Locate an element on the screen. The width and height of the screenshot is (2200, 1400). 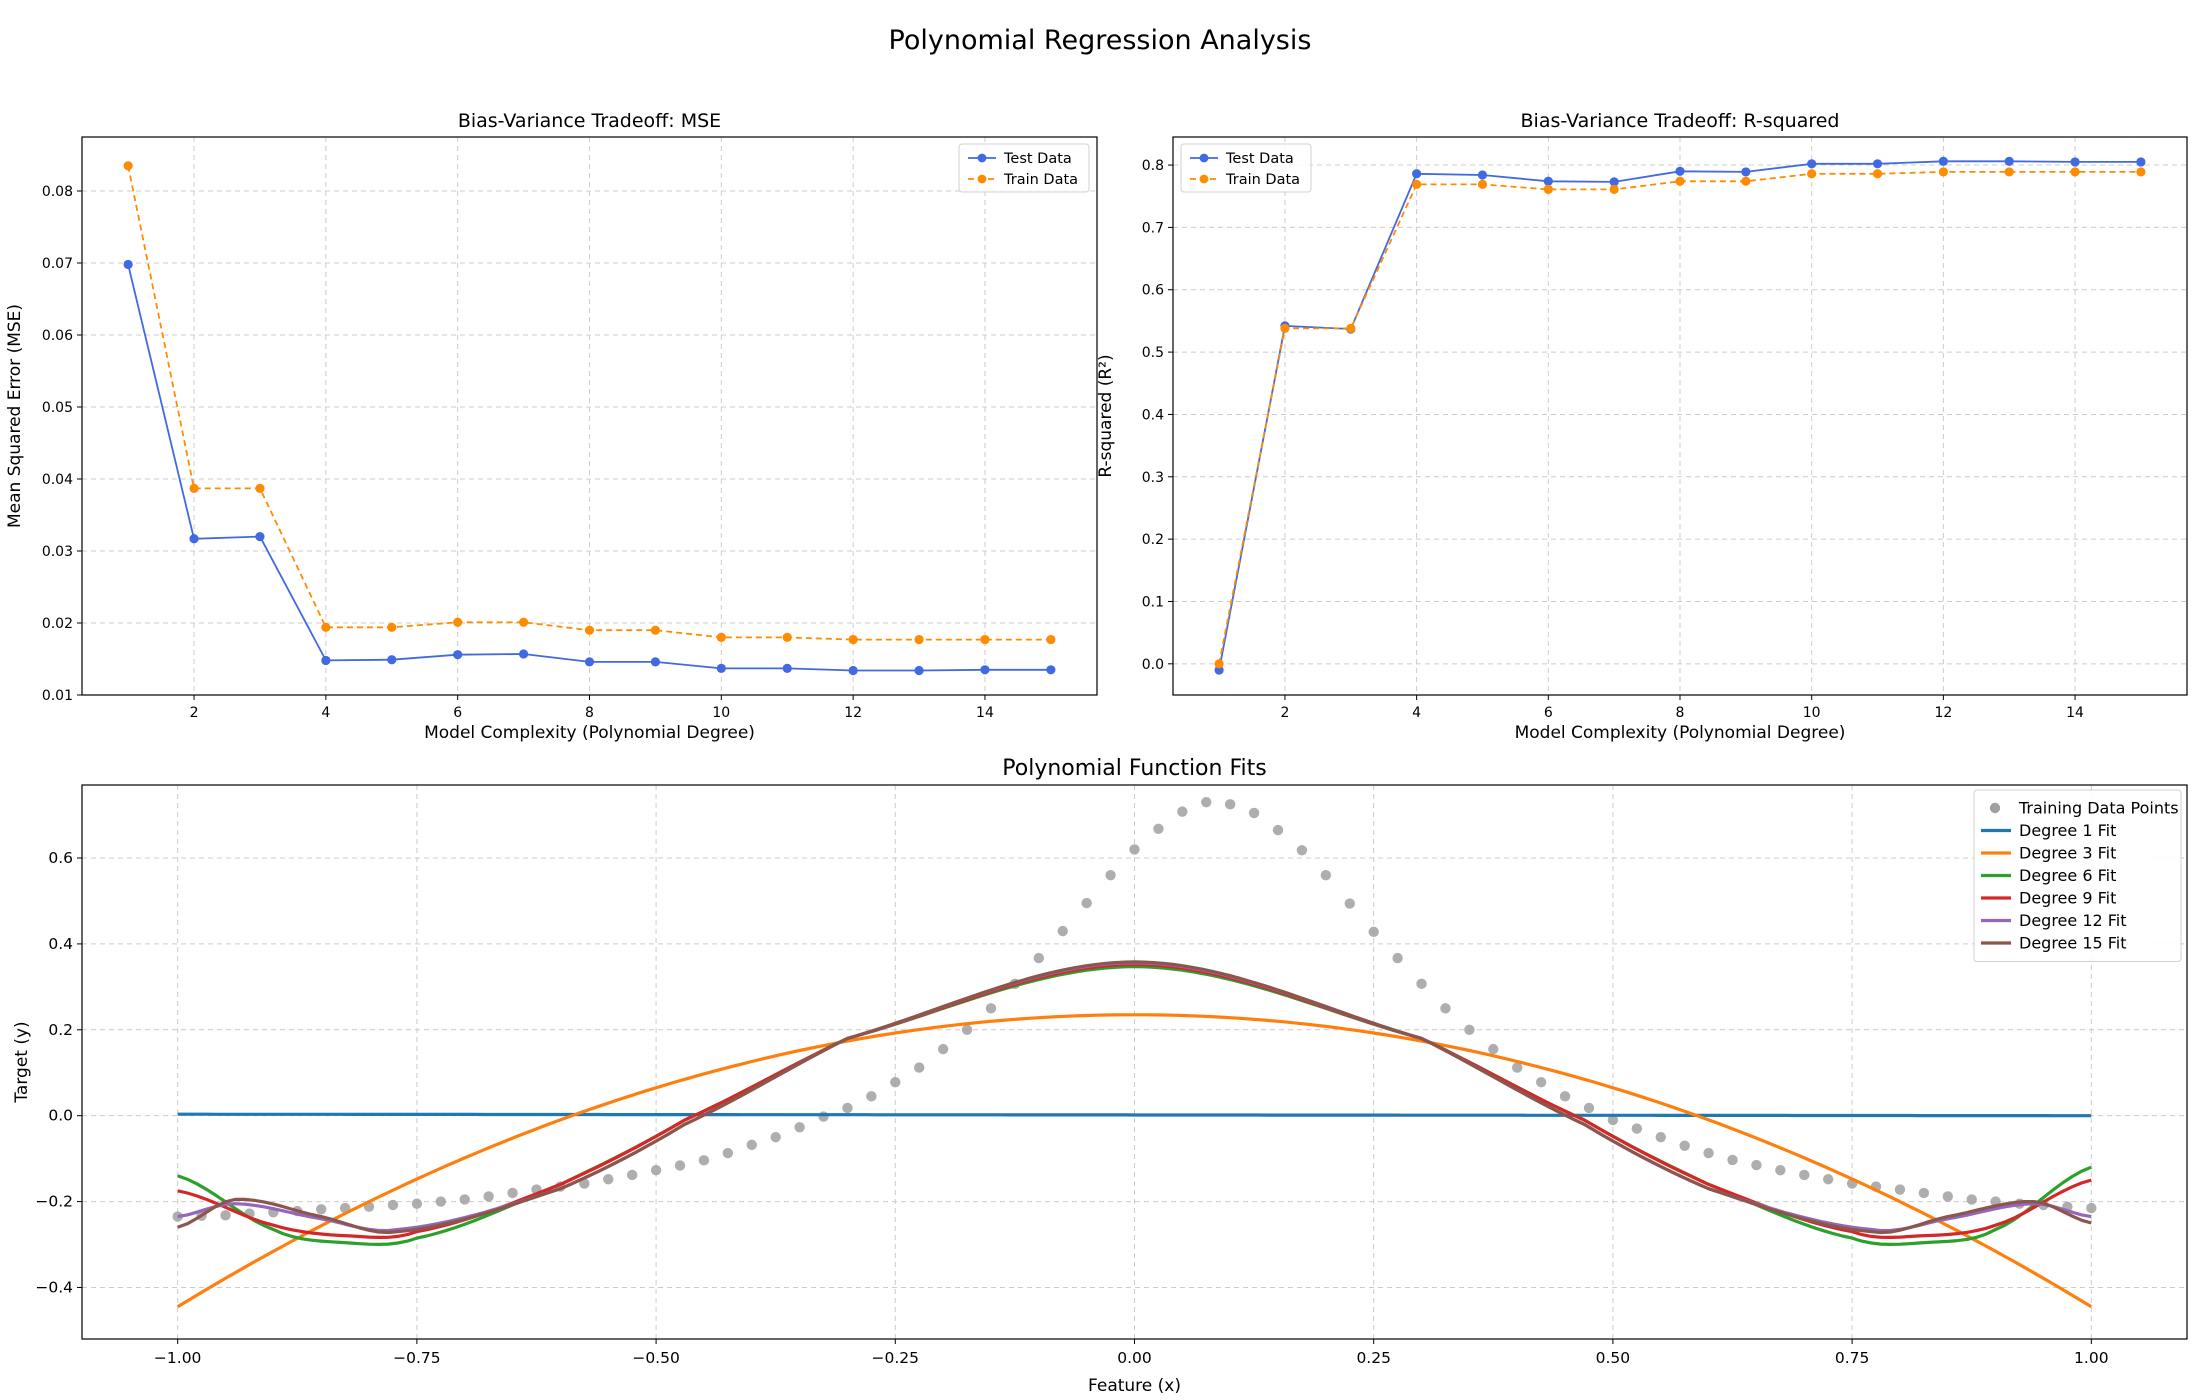
y-tick-label: 0.07 is located at coordinates (57, 264).